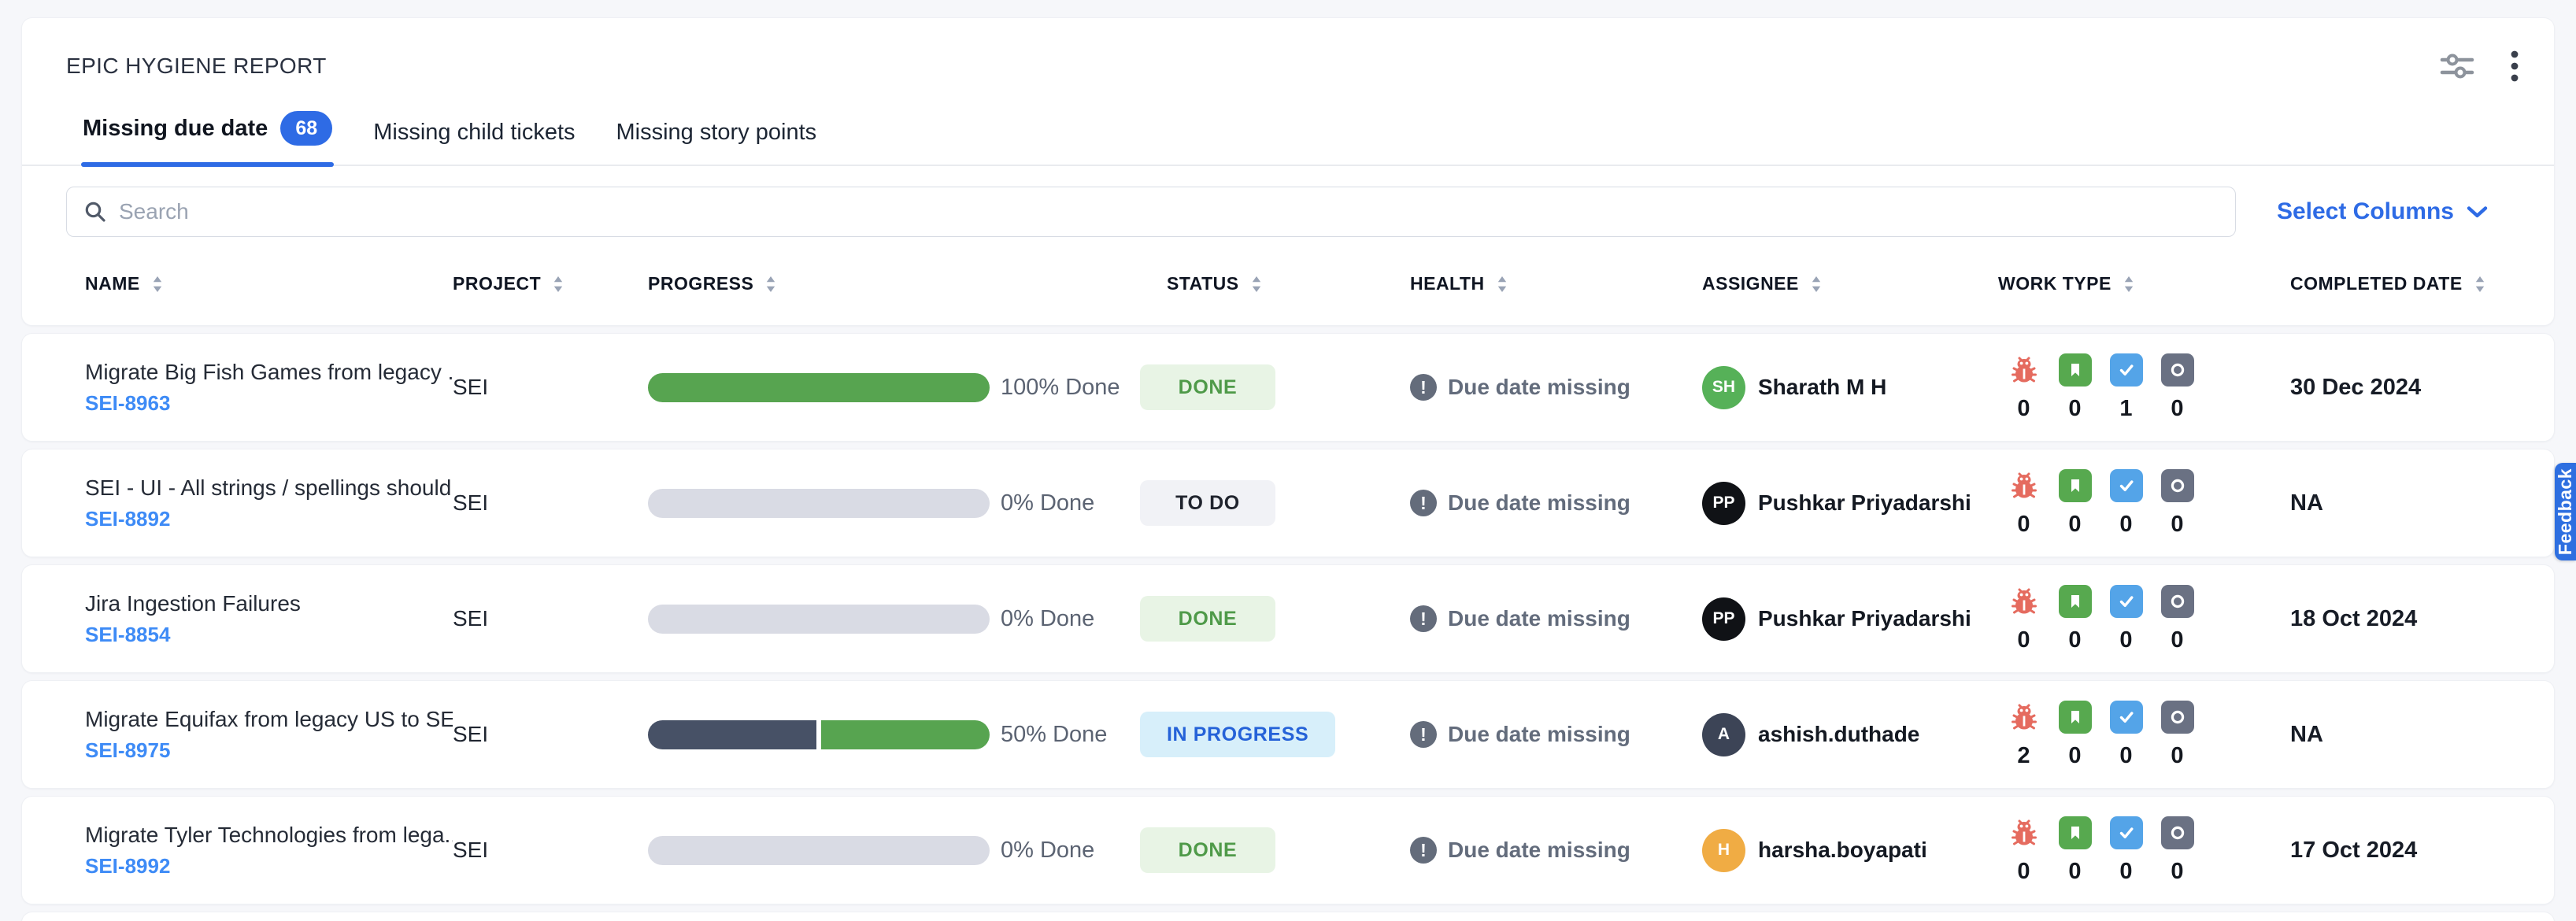 The height and width of the screenshot is (921, 2576). I want to click on status-badge: IN PROGRESS, so click(1238, 734).